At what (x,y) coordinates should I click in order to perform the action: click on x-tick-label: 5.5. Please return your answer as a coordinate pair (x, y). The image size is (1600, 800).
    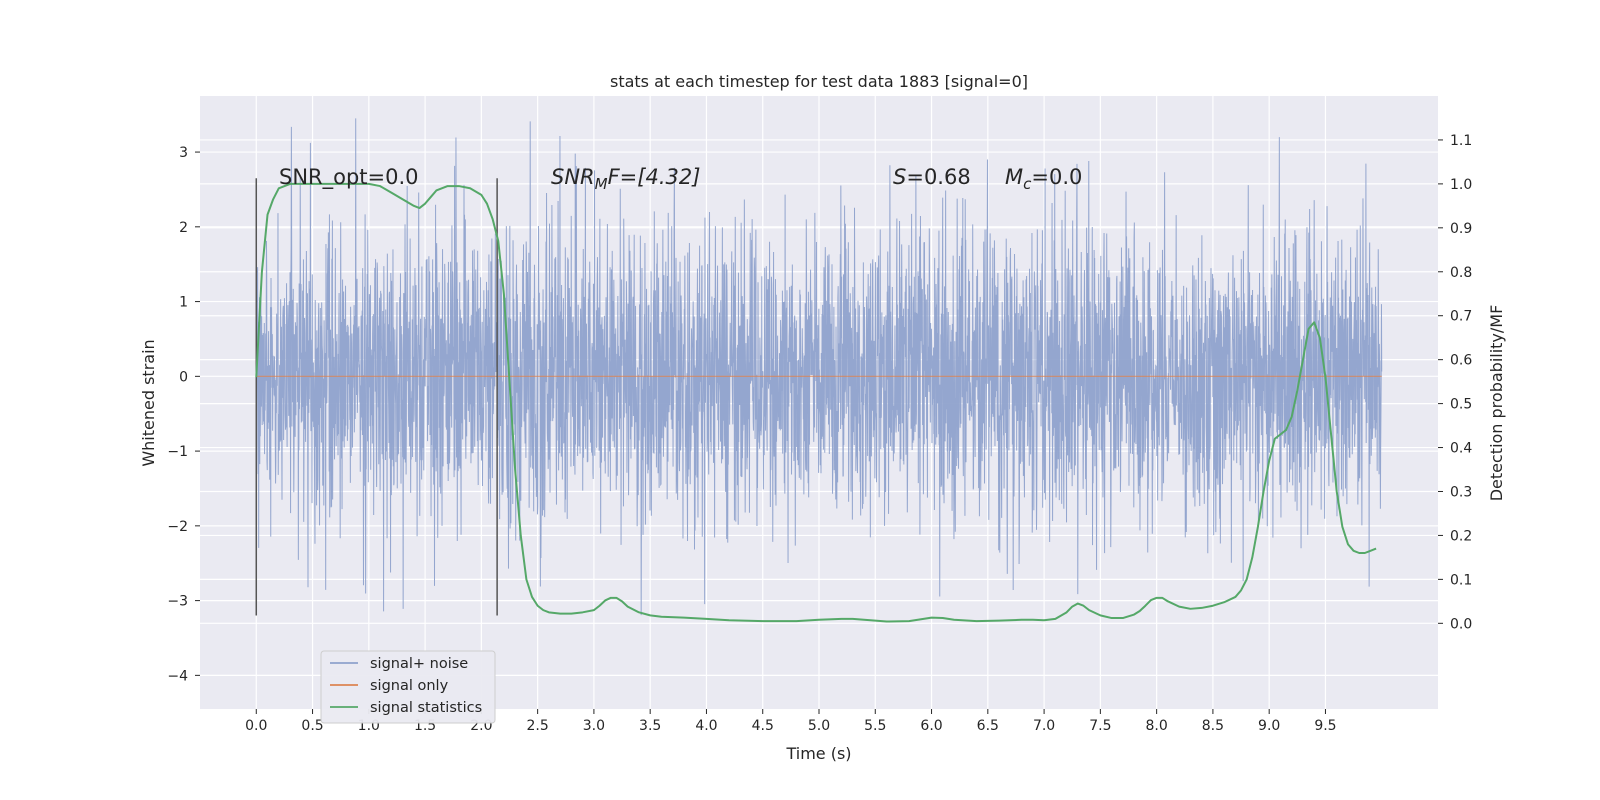
    Looking at the image, I should click on (875, 726).